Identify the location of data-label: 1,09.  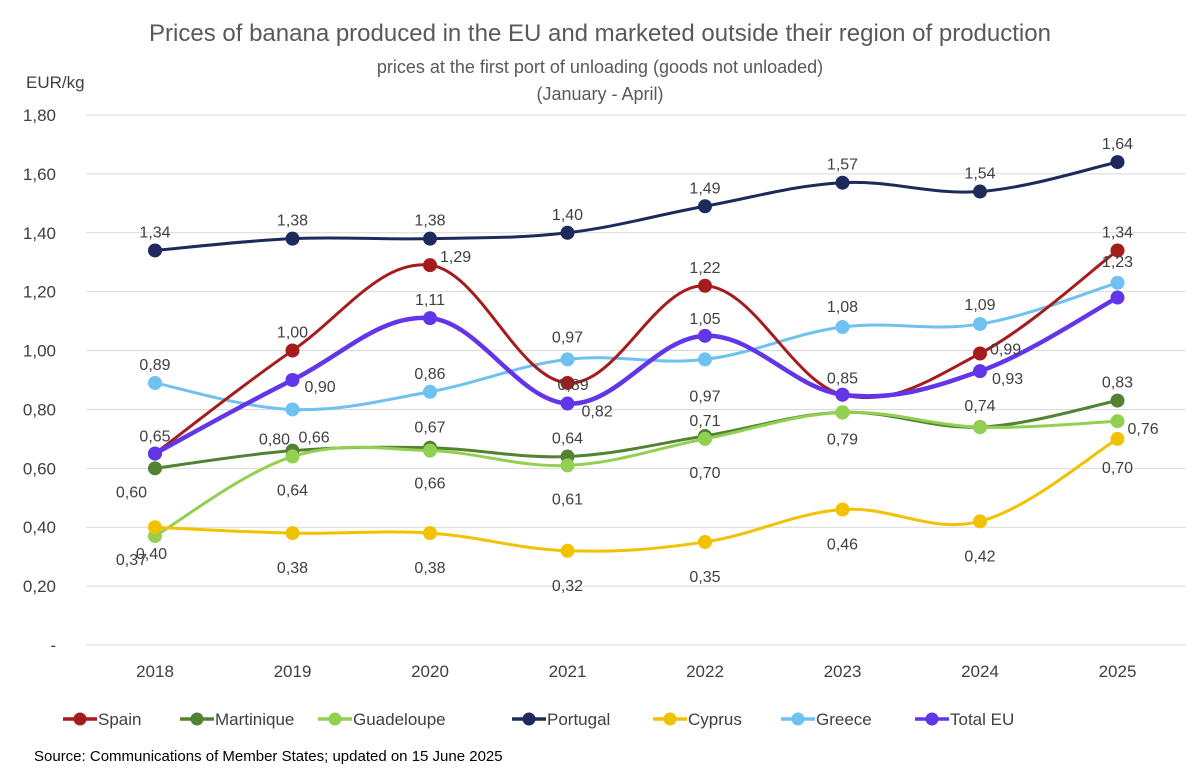
(979, 305).